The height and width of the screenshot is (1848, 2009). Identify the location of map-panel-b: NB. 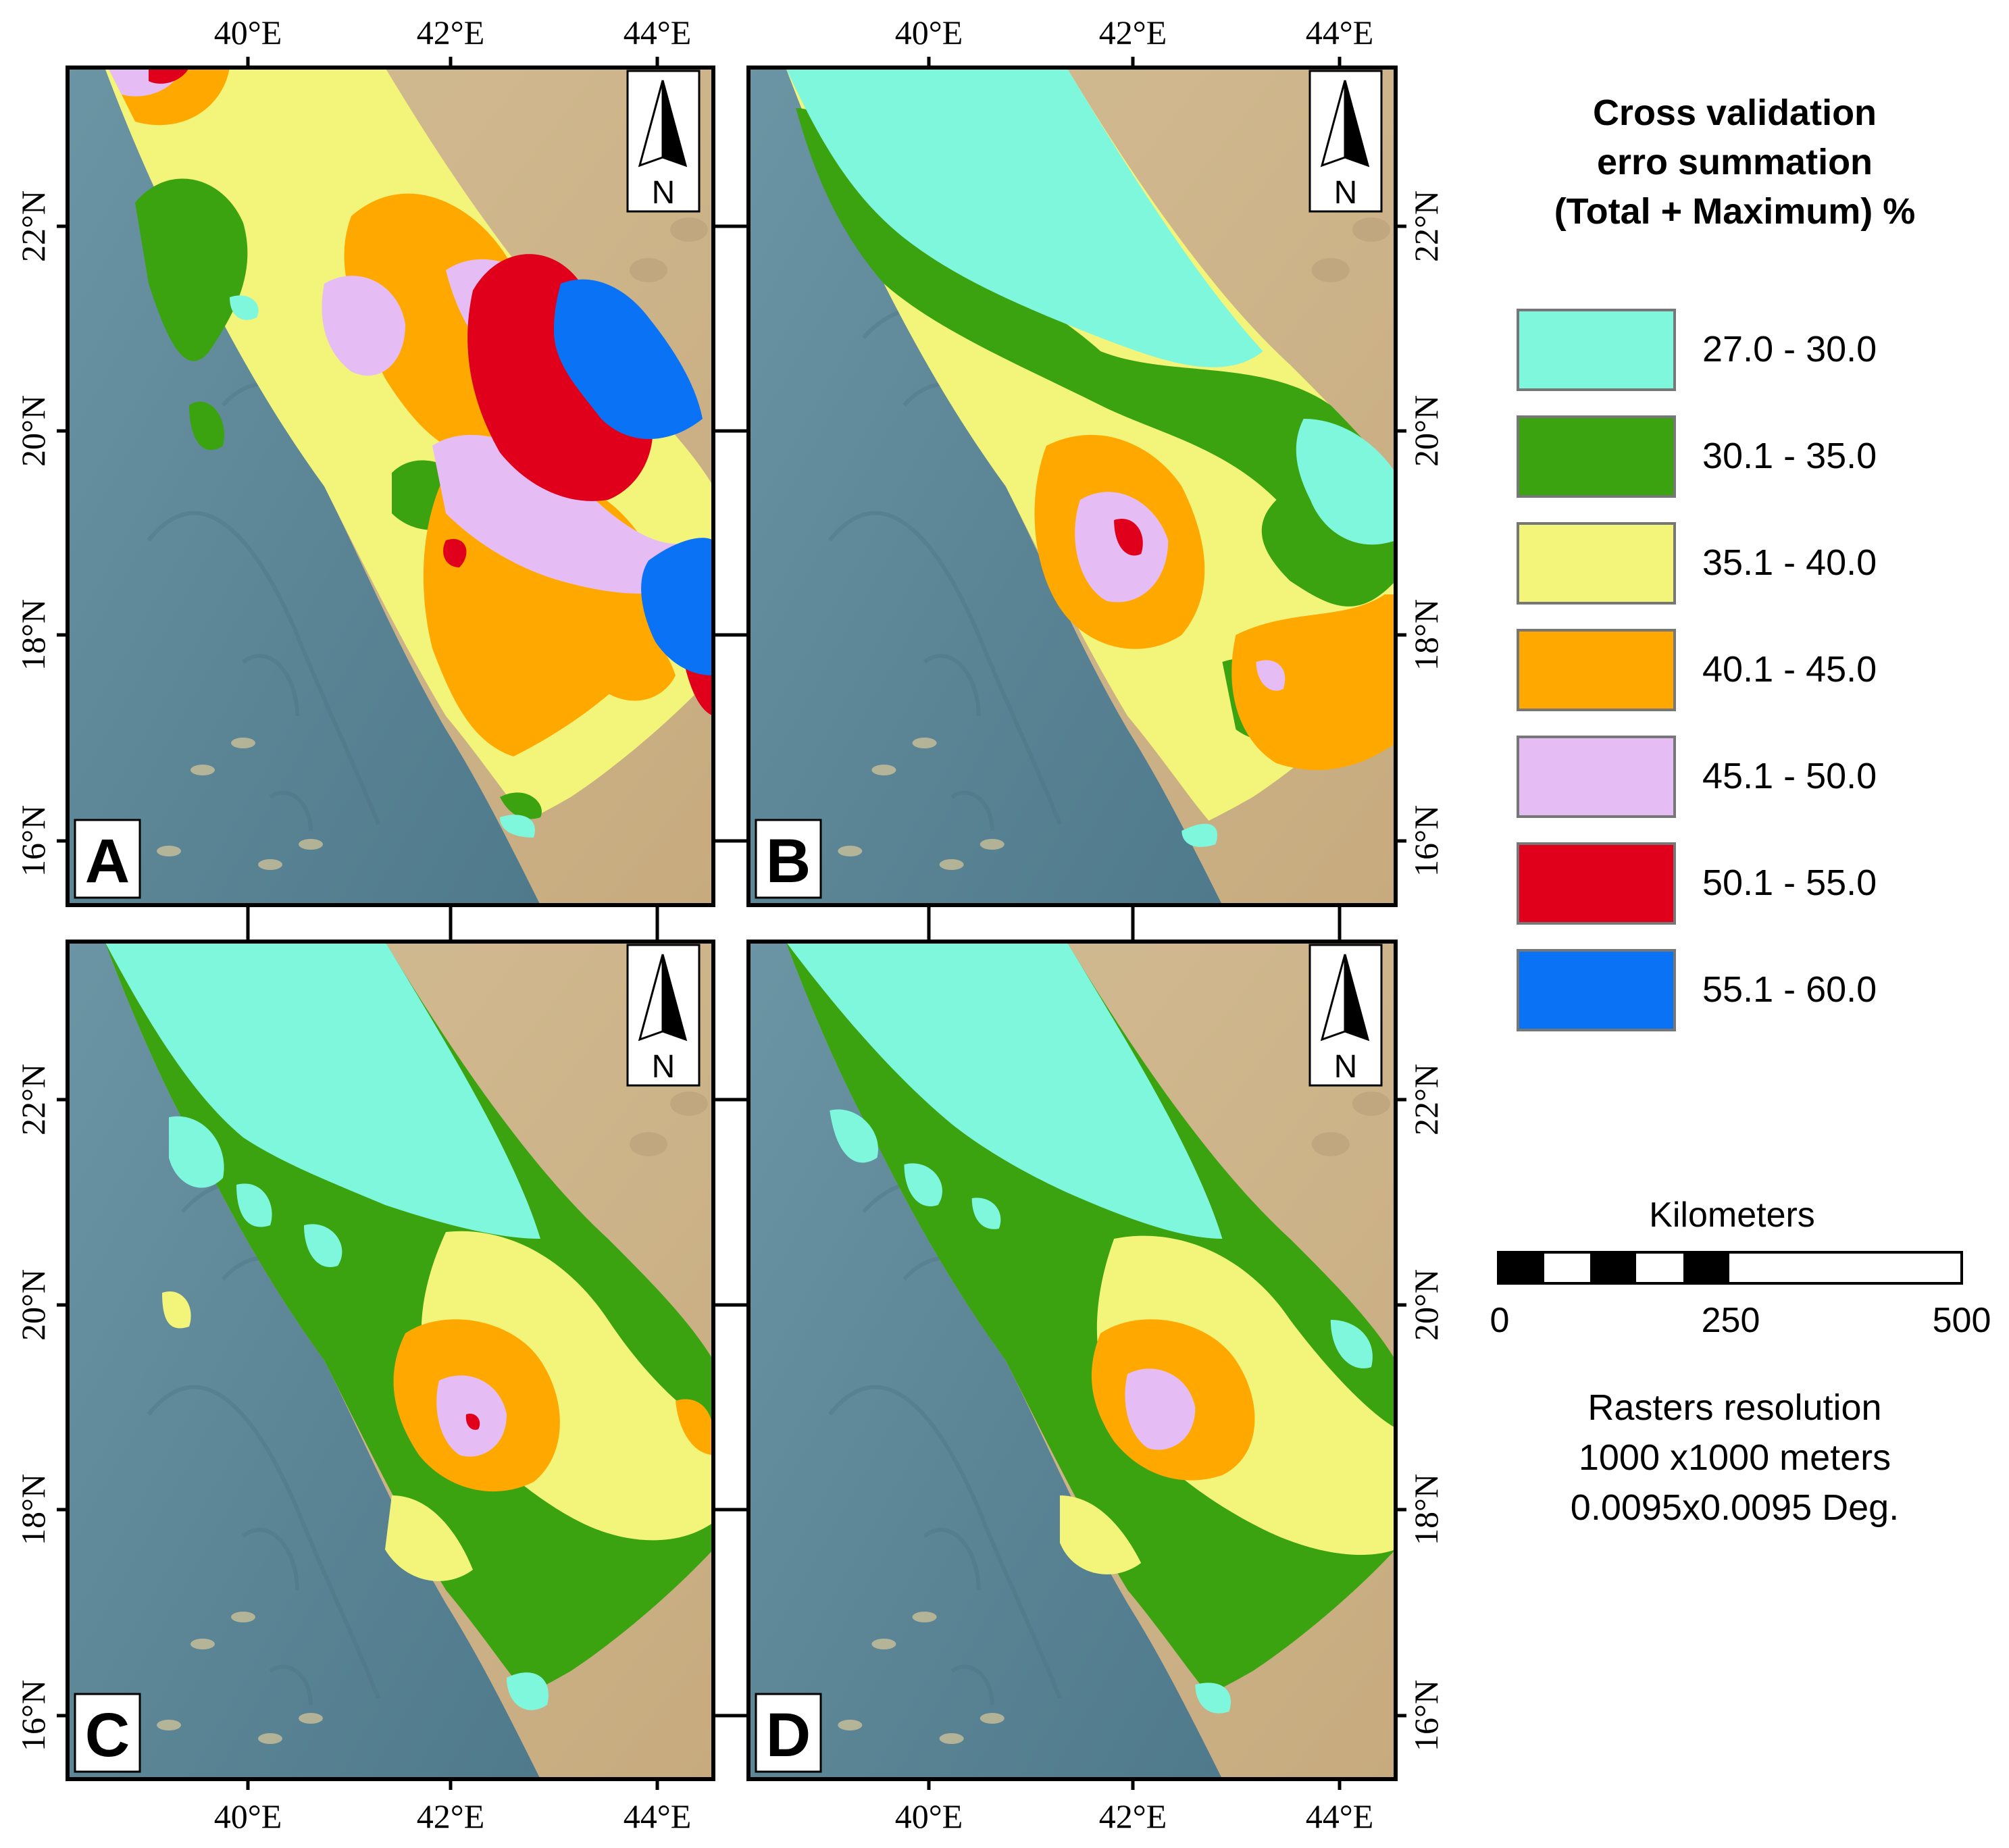
(1072, 486).